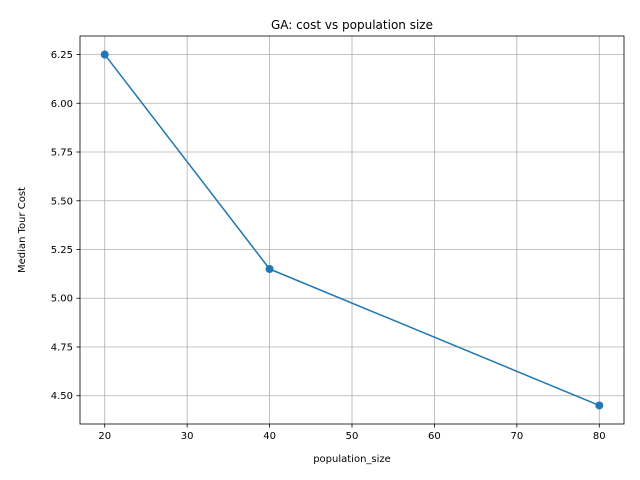 This screenshot has width=640, height=480. I want to click on y-tick-label: 5.00, so click(62, 299).